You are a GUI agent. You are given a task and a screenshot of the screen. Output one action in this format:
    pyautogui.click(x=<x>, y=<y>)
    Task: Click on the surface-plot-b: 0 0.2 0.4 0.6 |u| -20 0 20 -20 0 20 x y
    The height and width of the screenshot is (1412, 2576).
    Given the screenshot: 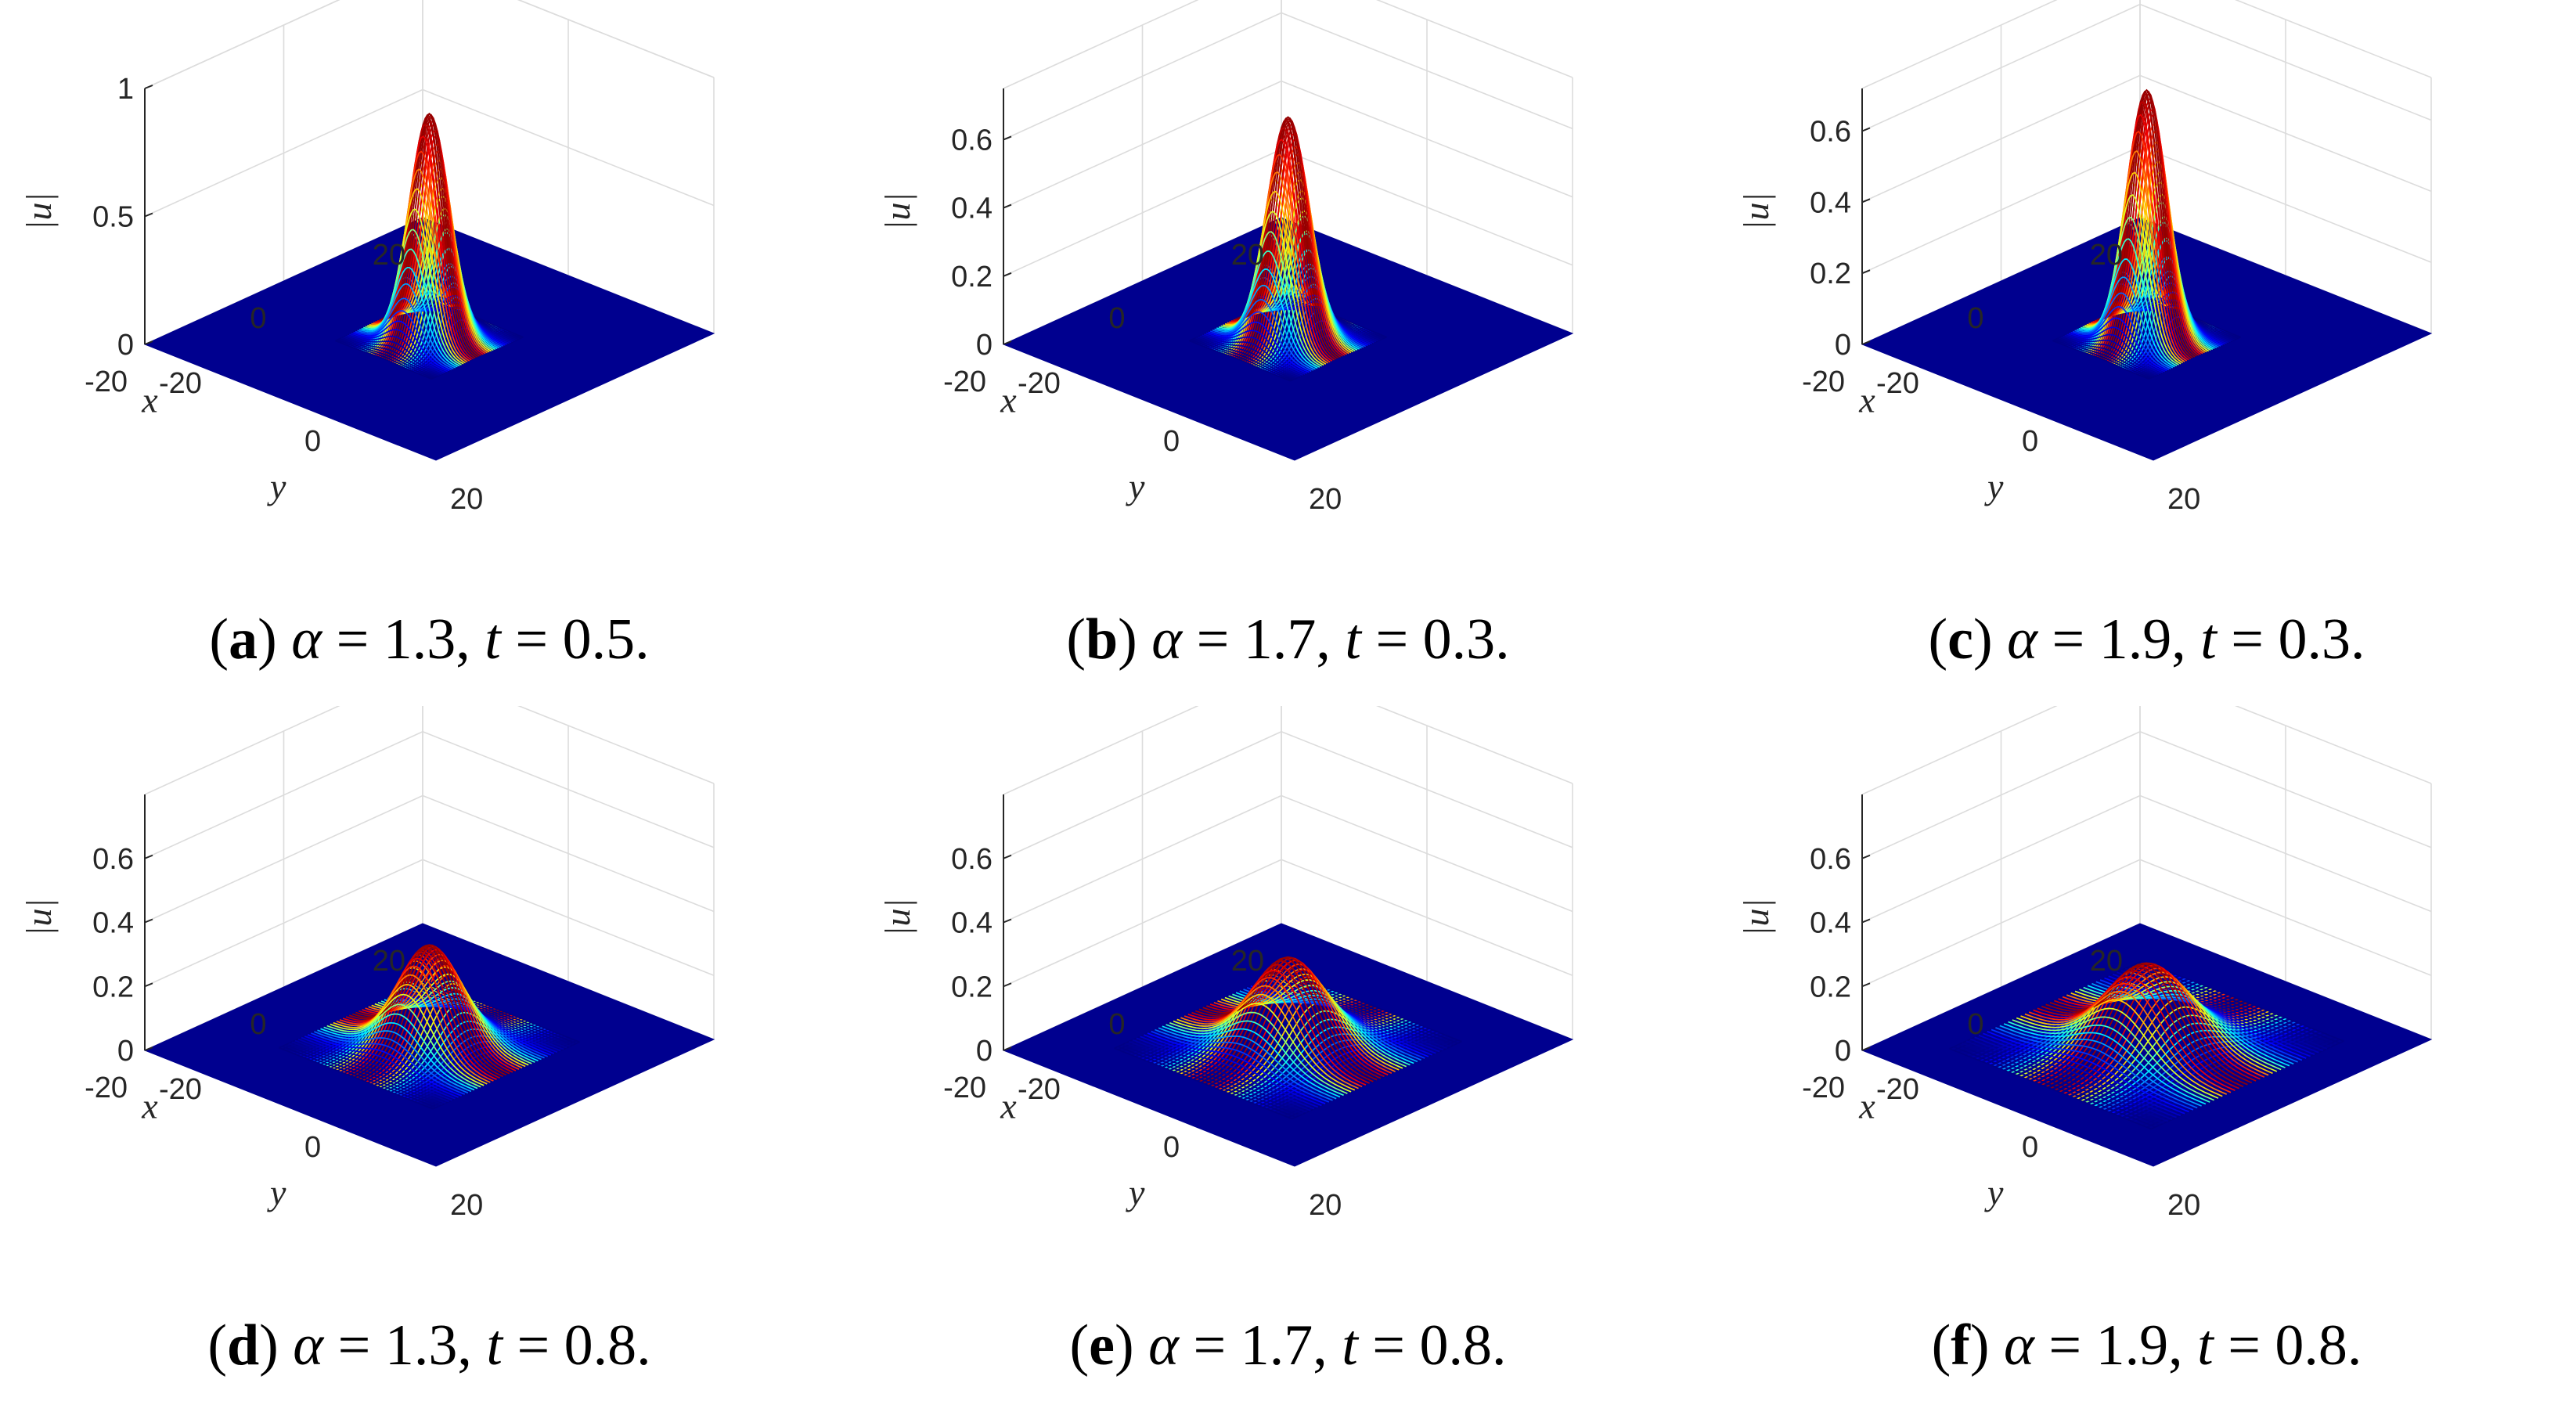 What is the action you would take?
    pyautogui.click(x=1225, y=258)
    